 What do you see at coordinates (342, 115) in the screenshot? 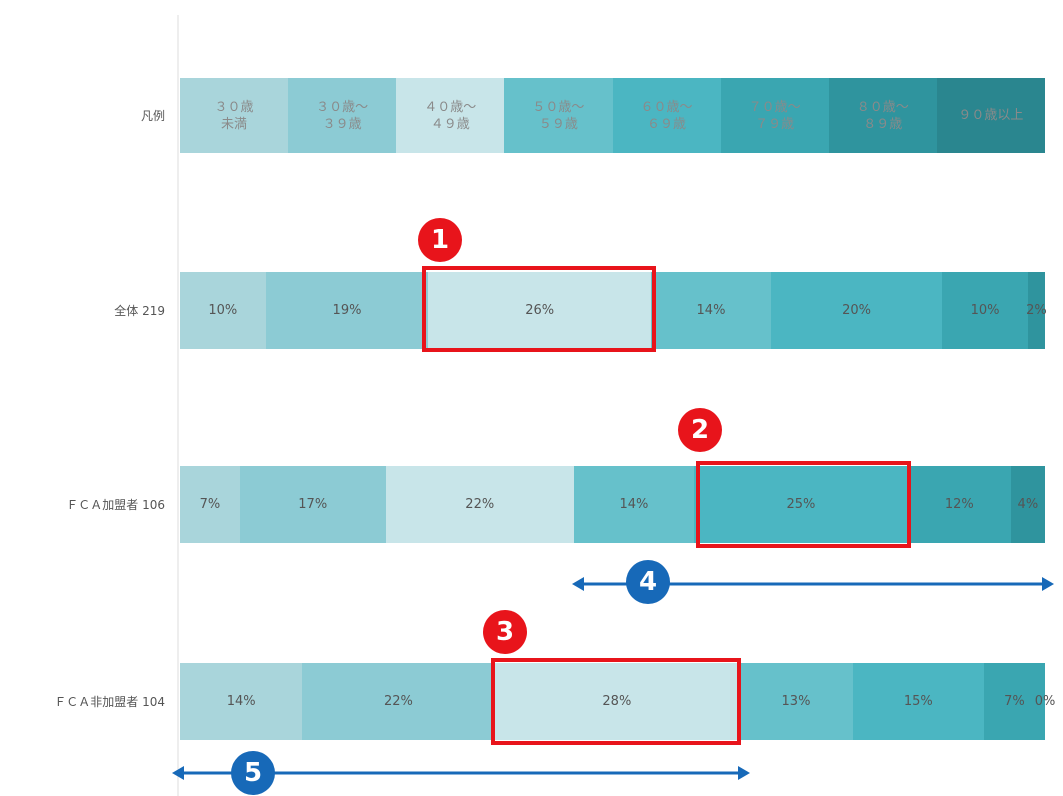
I see `legend-item: ３０歳～ ３９歳` at bounding box center [342, 115].